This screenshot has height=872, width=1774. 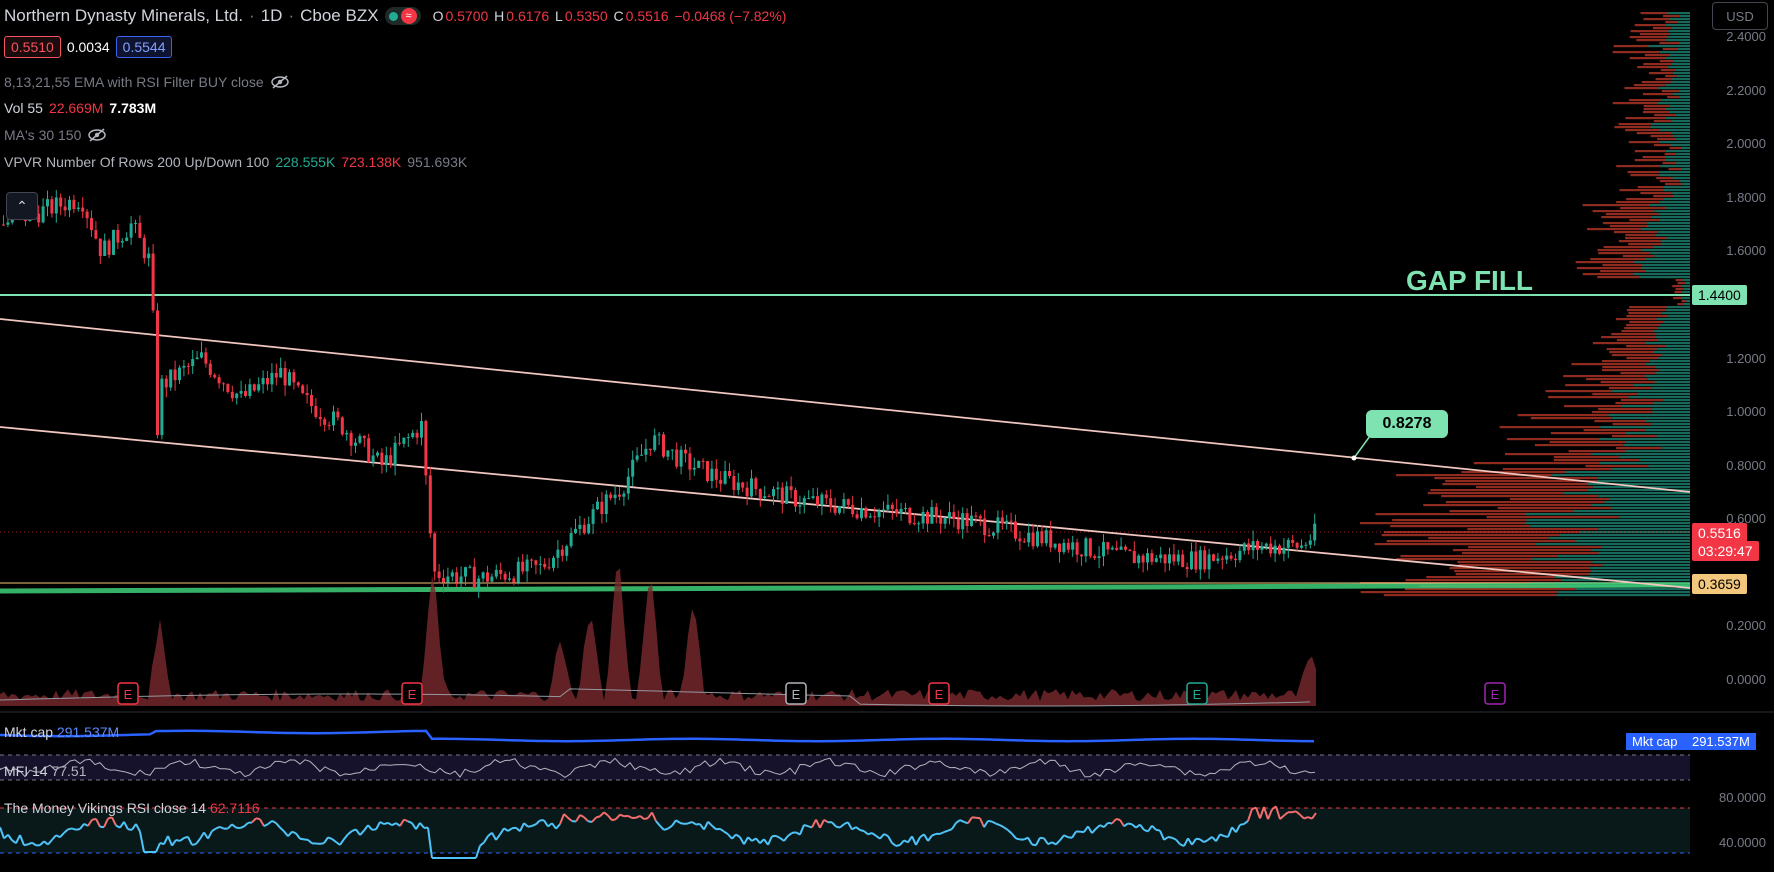 What do you see at coordinates (132, 808) in the screenshot?
I see `rsi-legend: The Money Vikings RSI close 14 62.7116` at bounding box center [132, 808].